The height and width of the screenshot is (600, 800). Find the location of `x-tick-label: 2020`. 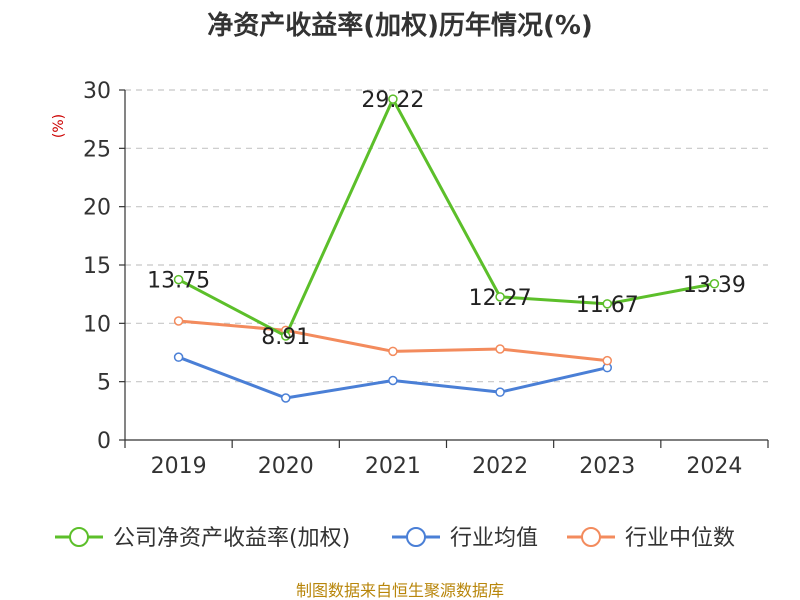

x-tick-label: 2020 is located at coordinates (286, 466).